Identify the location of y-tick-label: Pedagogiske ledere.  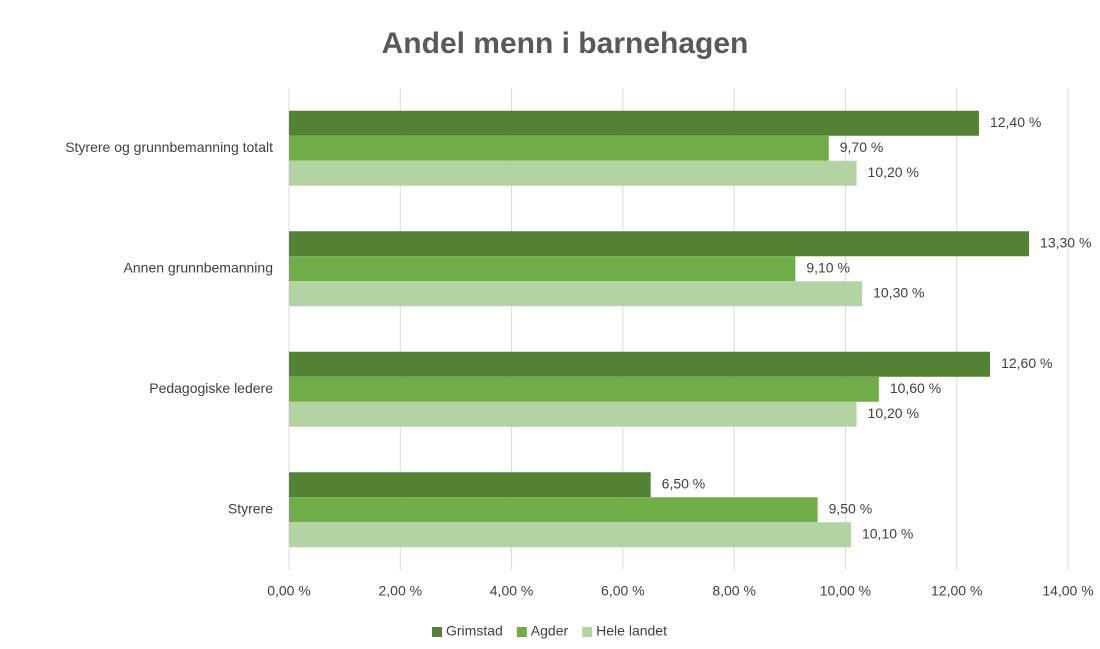
(211, 388).